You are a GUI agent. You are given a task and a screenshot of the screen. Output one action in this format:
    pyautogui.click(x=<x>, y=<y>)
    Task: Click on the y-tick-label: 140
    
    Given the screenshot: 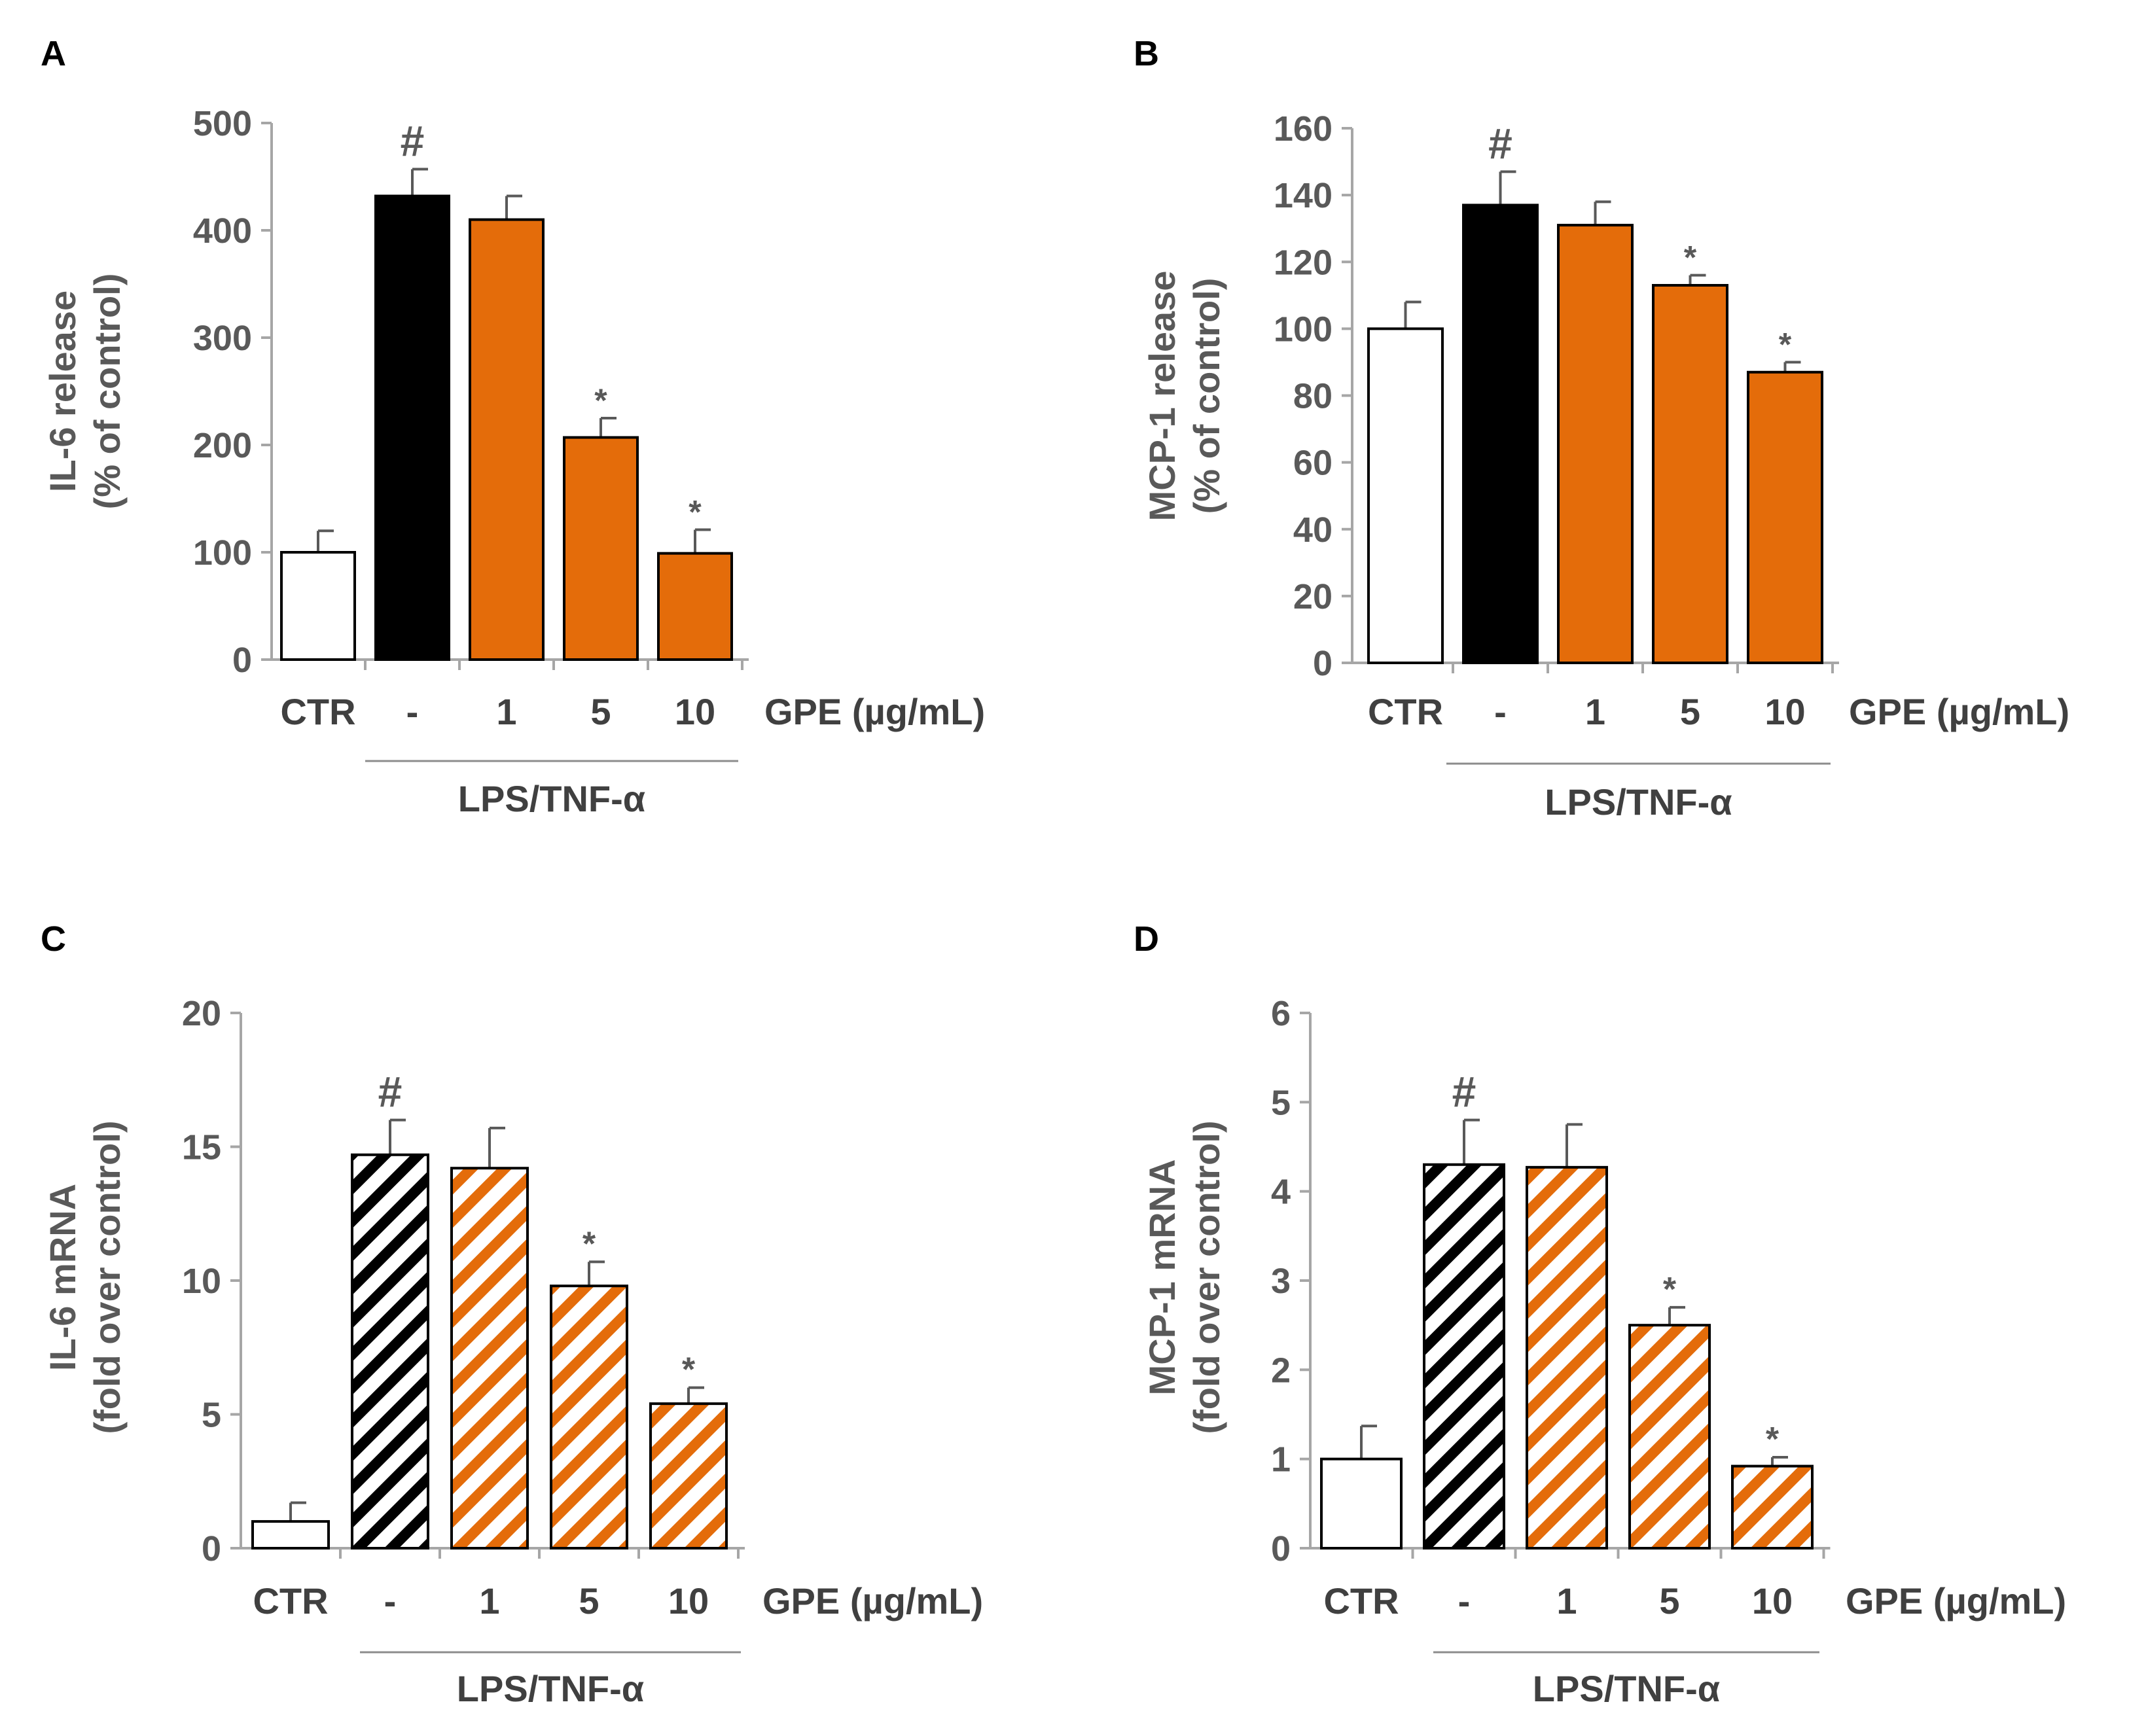 What is the action you would take?
    pyautogui.click(x=1304, y=196)
    